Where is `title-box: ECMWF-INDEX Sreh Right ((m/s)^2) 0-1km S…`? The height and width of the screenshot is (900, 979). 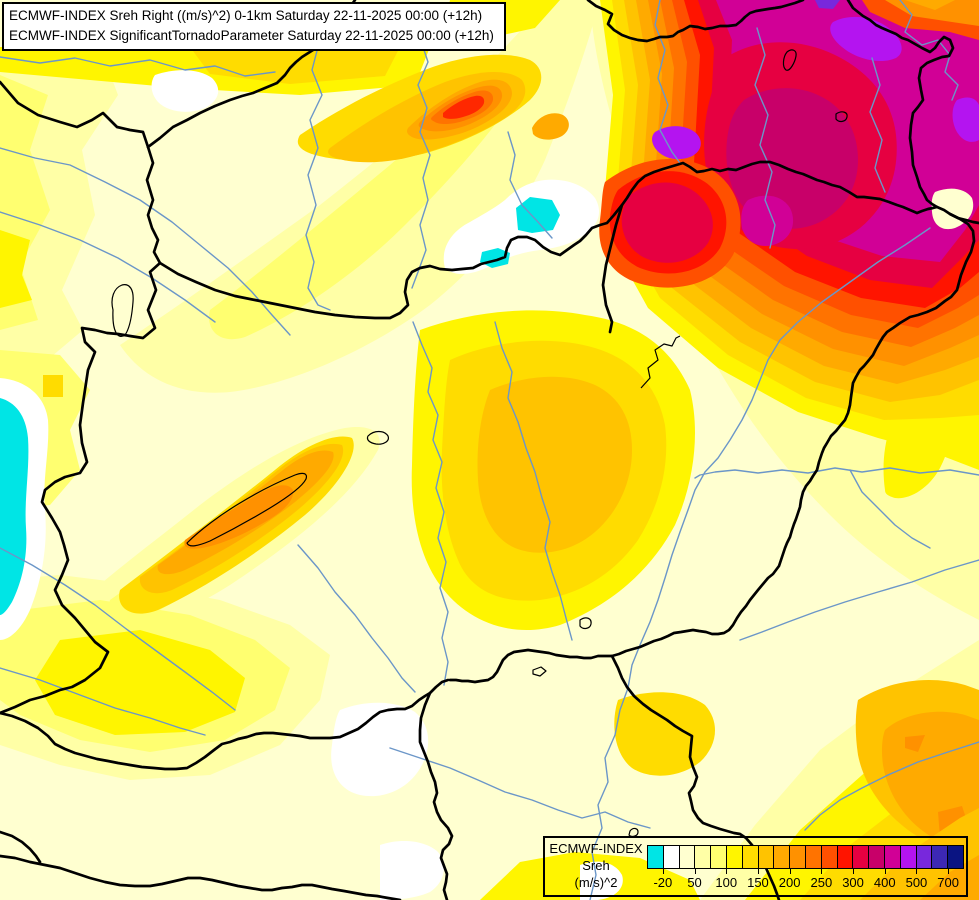
title-box: ECMWF-INDEX Sreh Right ((m/s)^2) 0-1km S… is located at coordinates (254, 26).